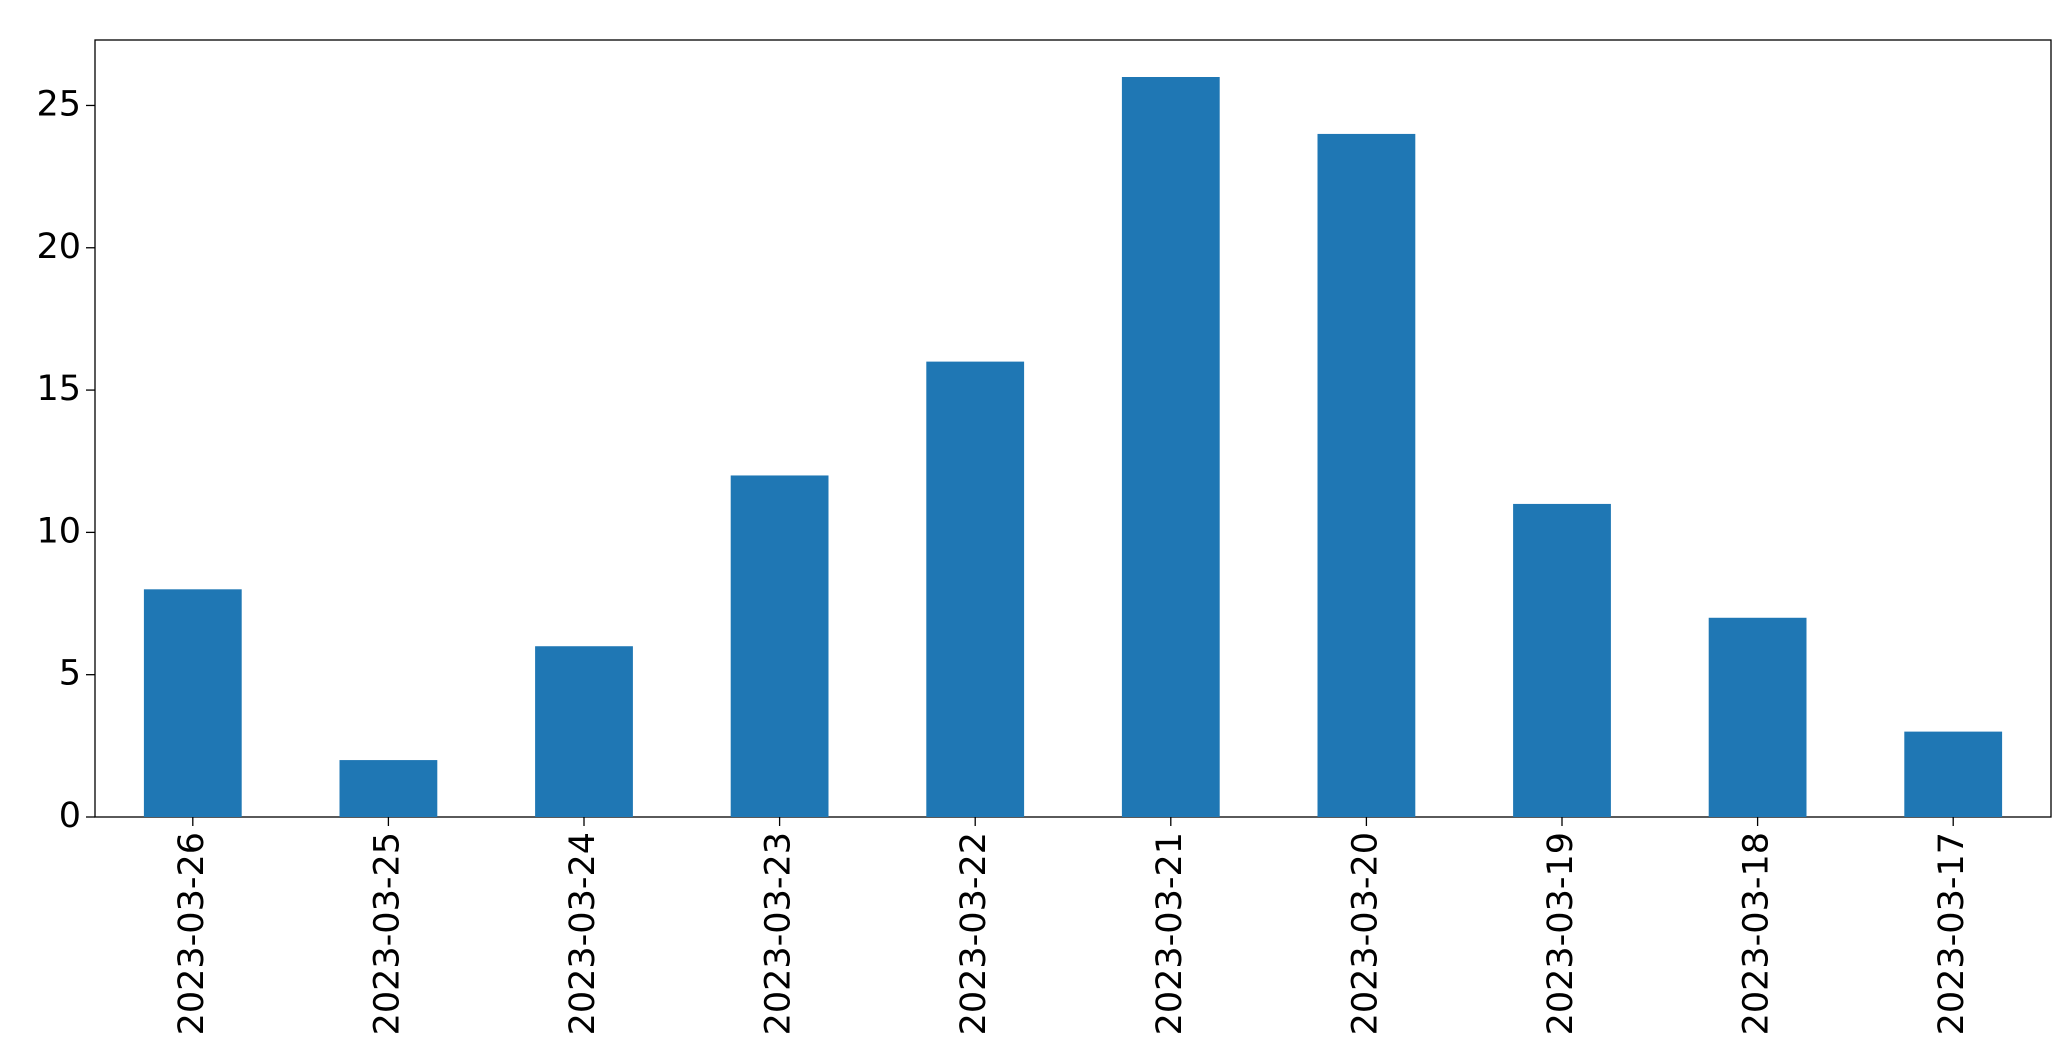  What do you see at coordinates (58, 389) in the screenshot?
I see `y-tick-label: 15` at bounding box center [58, 389].